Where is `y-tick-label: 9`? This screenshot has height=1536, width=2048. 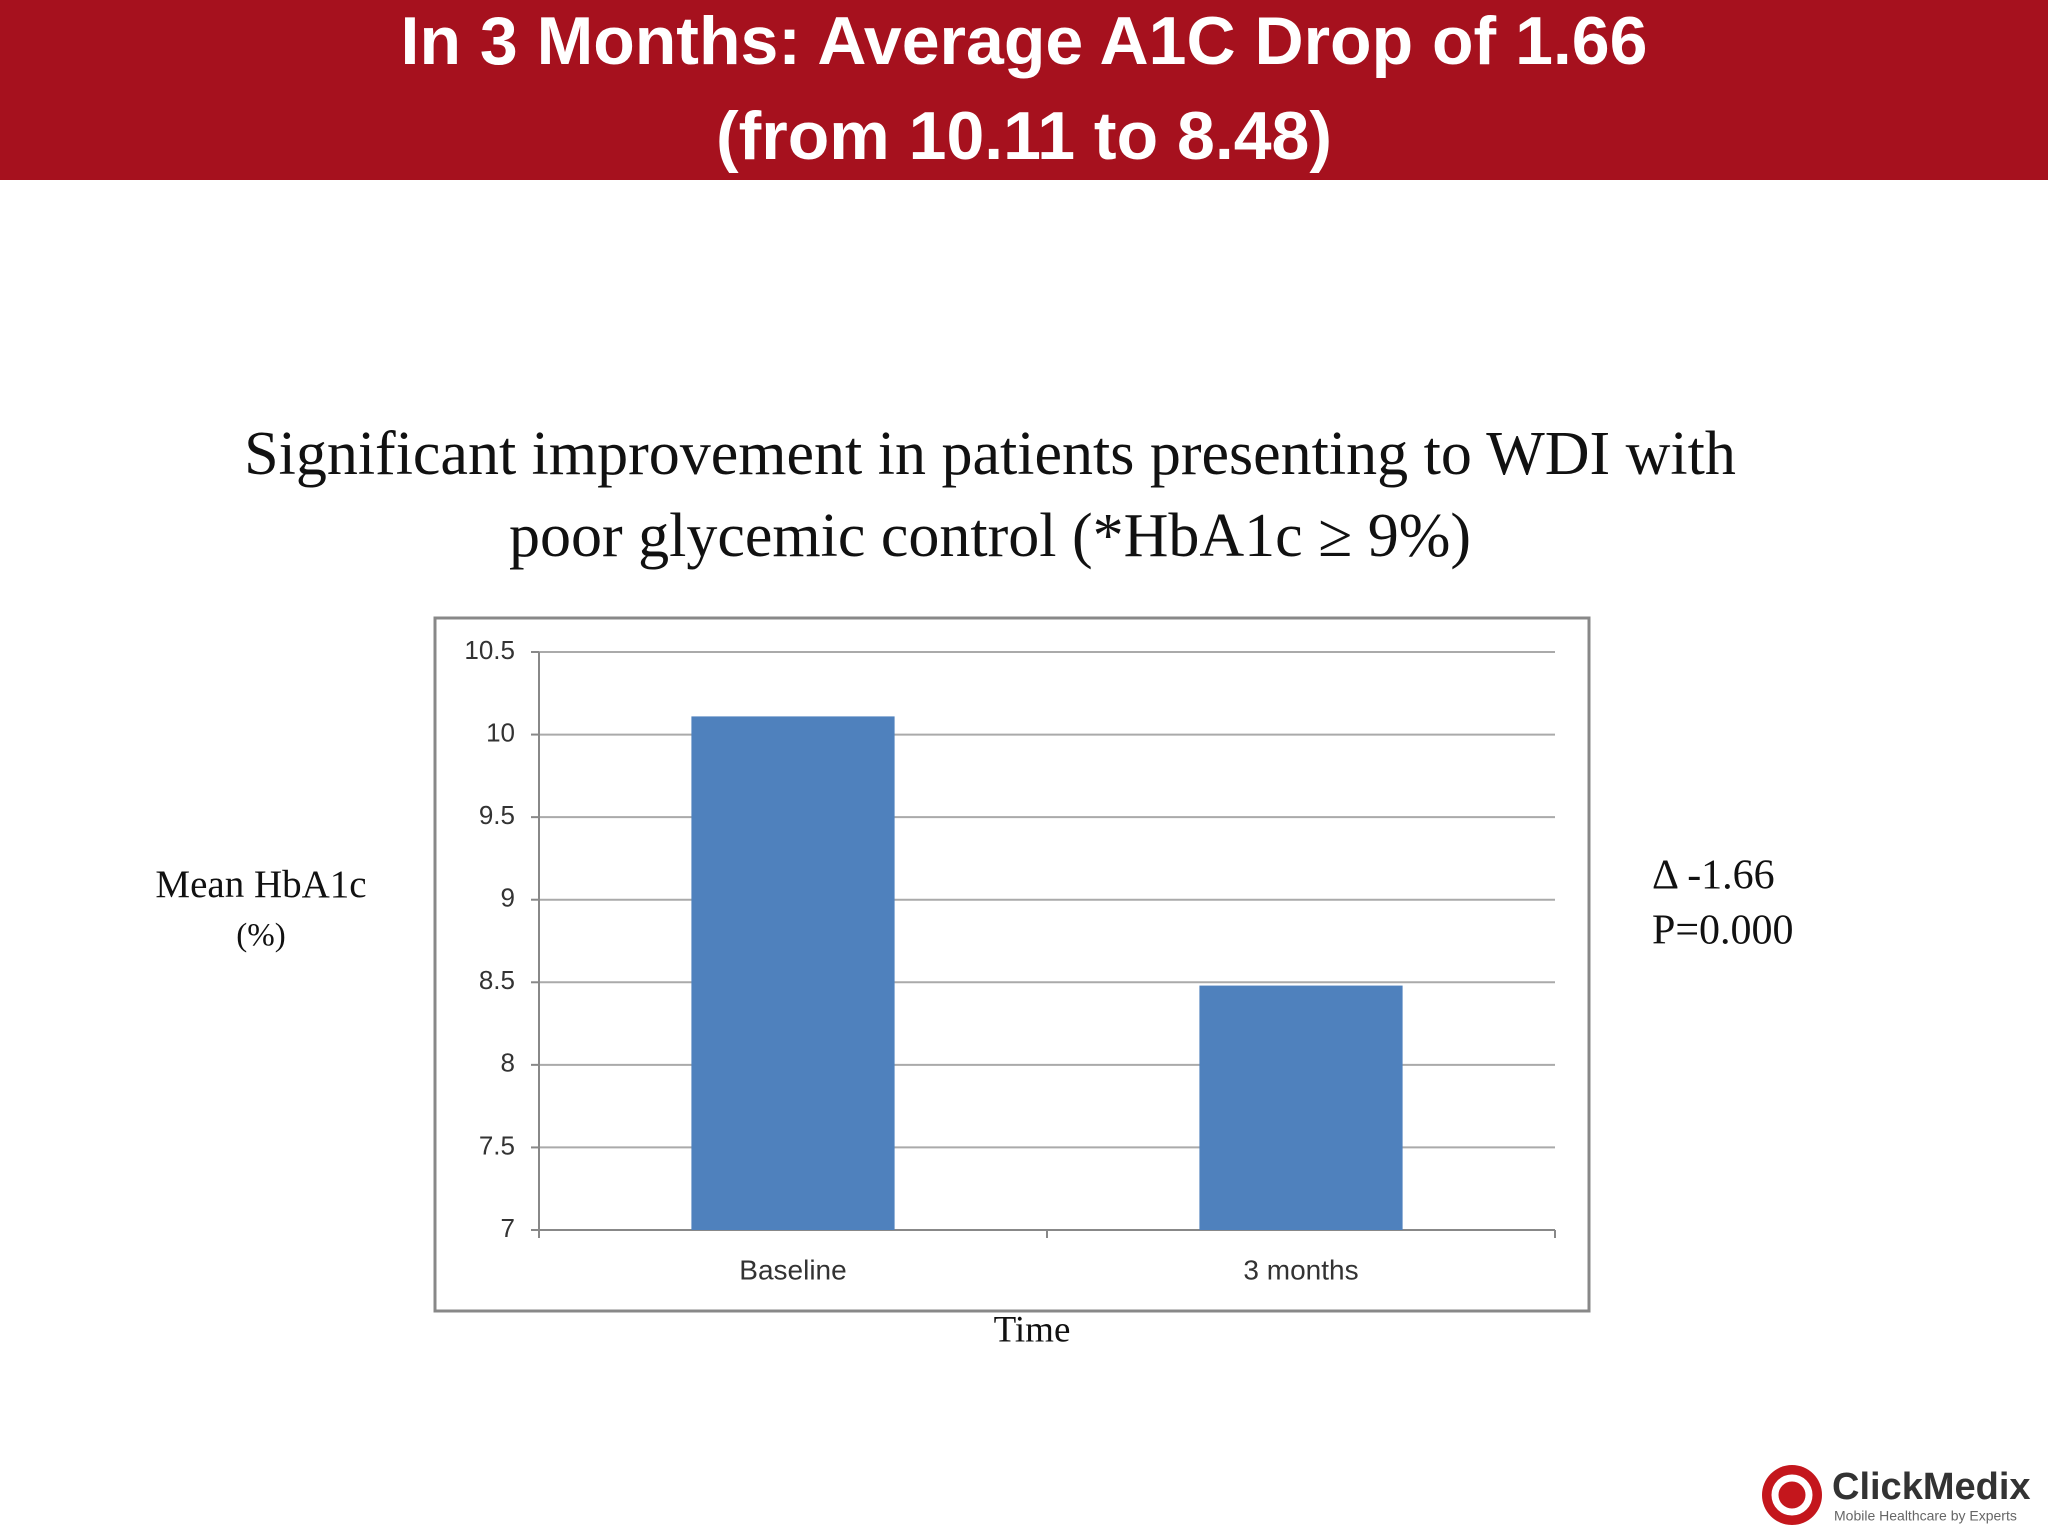 y-tick-label: 9 is located at coordinates (508, 898).